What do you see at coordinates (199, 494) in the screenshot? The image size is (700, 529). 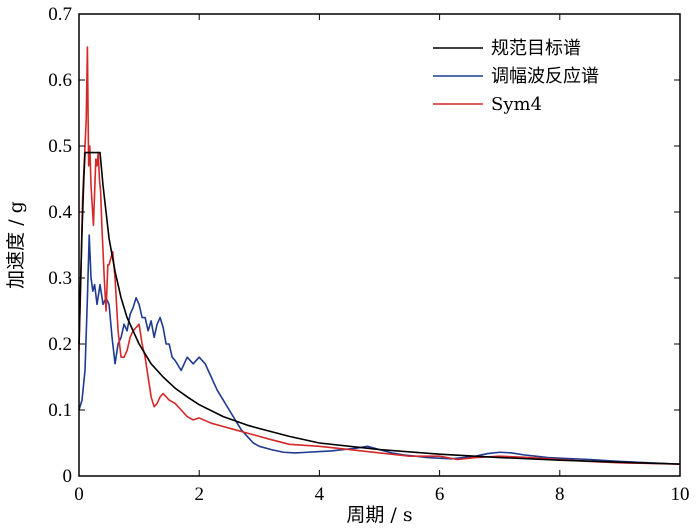 I see `x-tick-label: 2` at bounding box center [199, 494].